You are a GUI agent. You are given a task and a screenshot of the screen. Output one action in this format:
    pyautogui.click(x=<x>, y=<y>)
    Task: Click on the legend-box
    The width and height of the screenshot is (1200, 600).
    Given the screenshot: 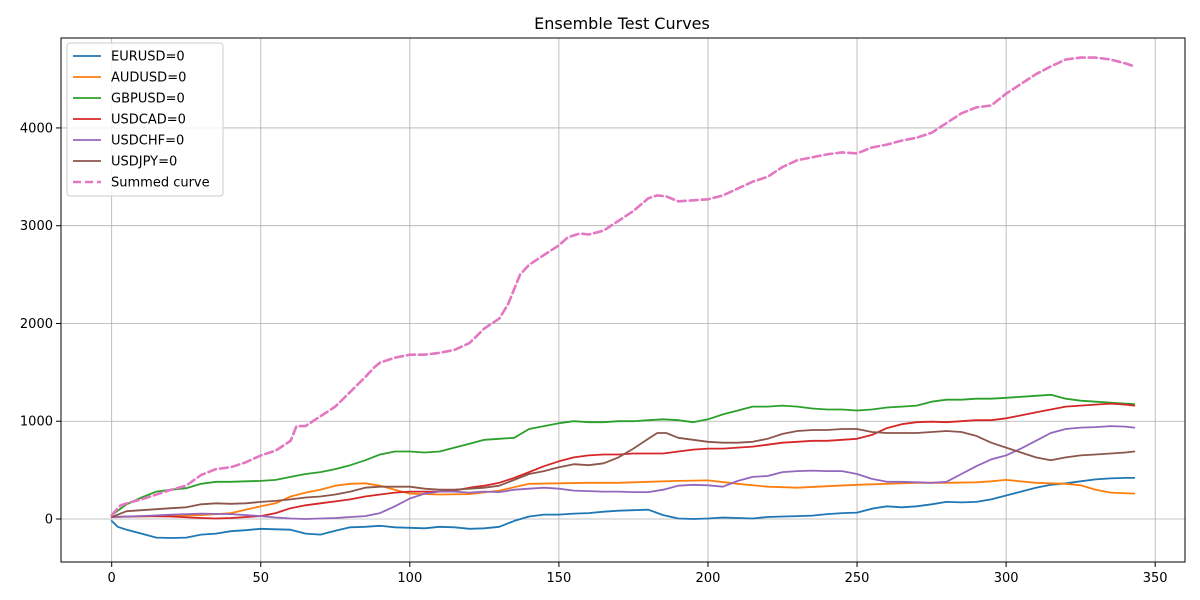 What is the action you would take?
    pyautogui.click(x=145, y=119)
    